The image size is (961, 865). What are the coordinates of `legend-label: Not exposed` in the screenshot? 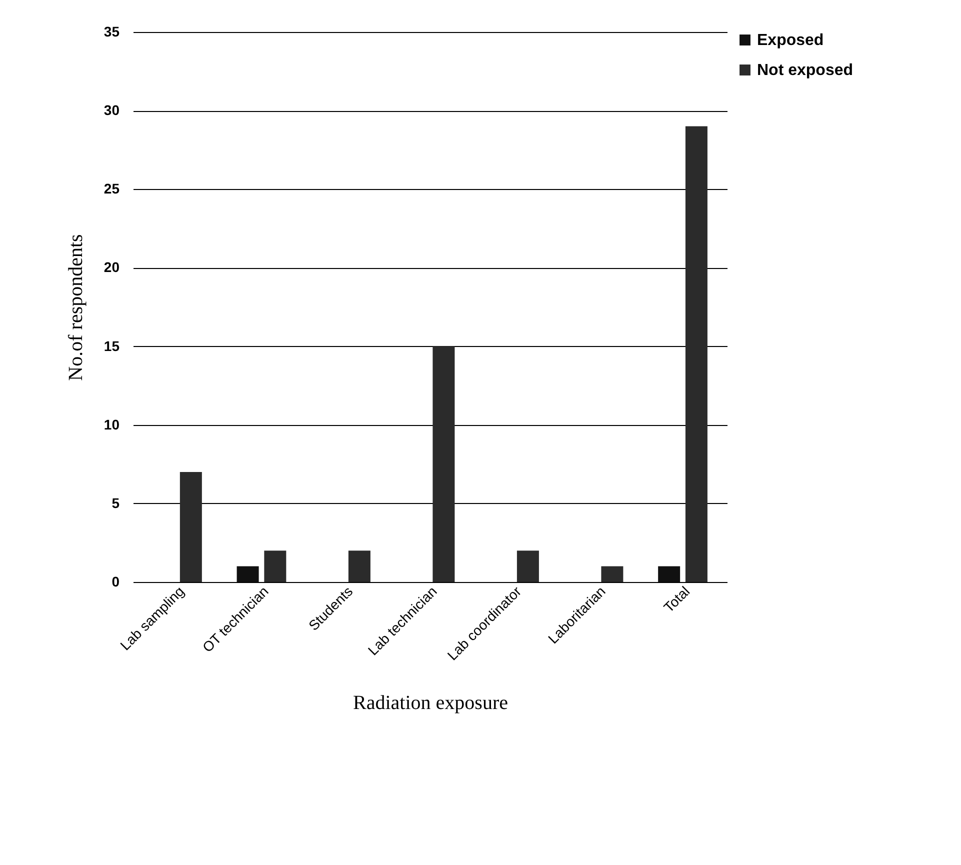 It's located at (805, 70).